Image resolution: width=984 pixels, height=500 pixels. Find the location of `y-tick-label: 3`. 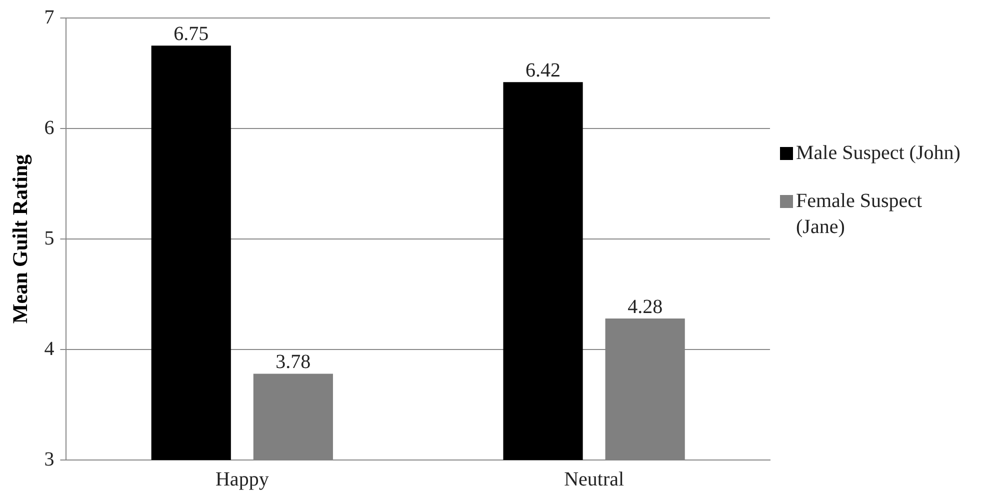

y-tick-label: 3 is located at coordinates (49, 459).